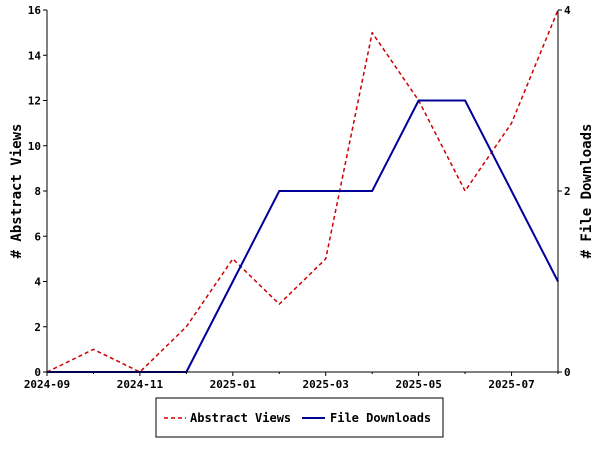 Image resolution: width=600 pixels, height=450 pixels. Describe the element at coordinates (17, 191) in the screenshot. I see `y-axis-title-left: # Abstract Views` at that location.